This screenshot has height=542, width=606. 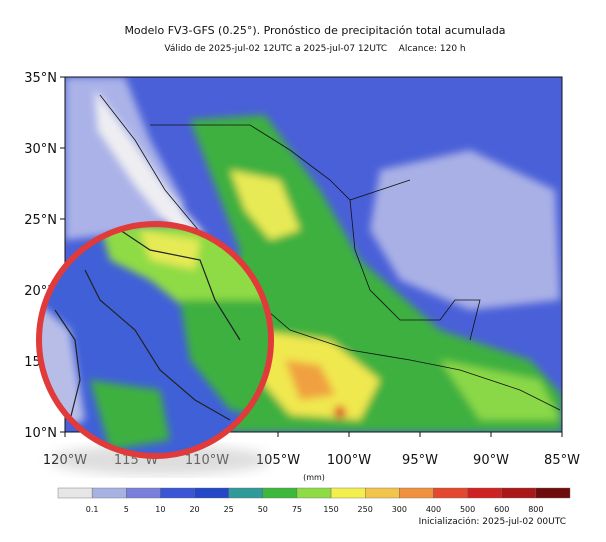 What do you see at coordinates (314, 500) in the screenshot?
I see `colorbar: 0.1 5 10 20 25 50 75 150 250 300 400 500 600 800` at bounding box center [314, 500].